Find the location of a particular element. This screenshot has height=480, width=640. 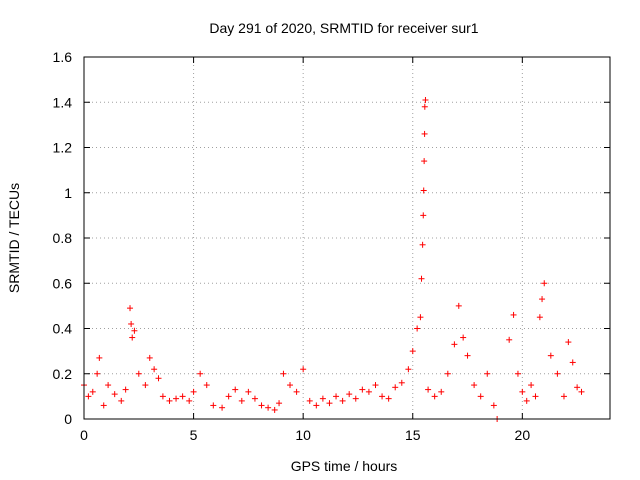

x-tick-label: 0 is located at coordinates (84, 435).